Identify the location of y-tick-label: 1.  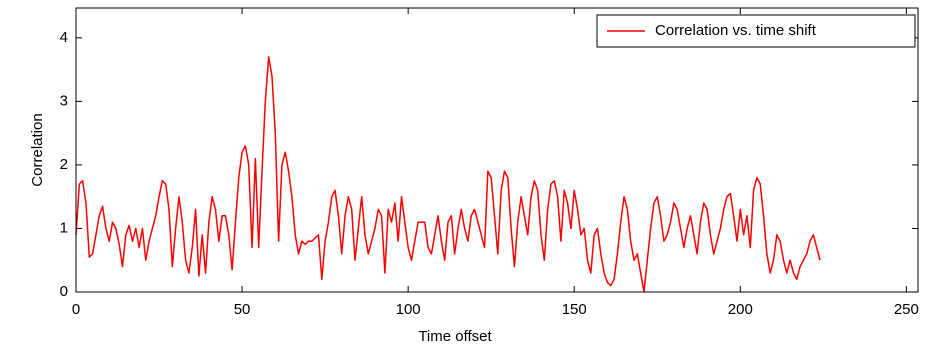
(64, 227).